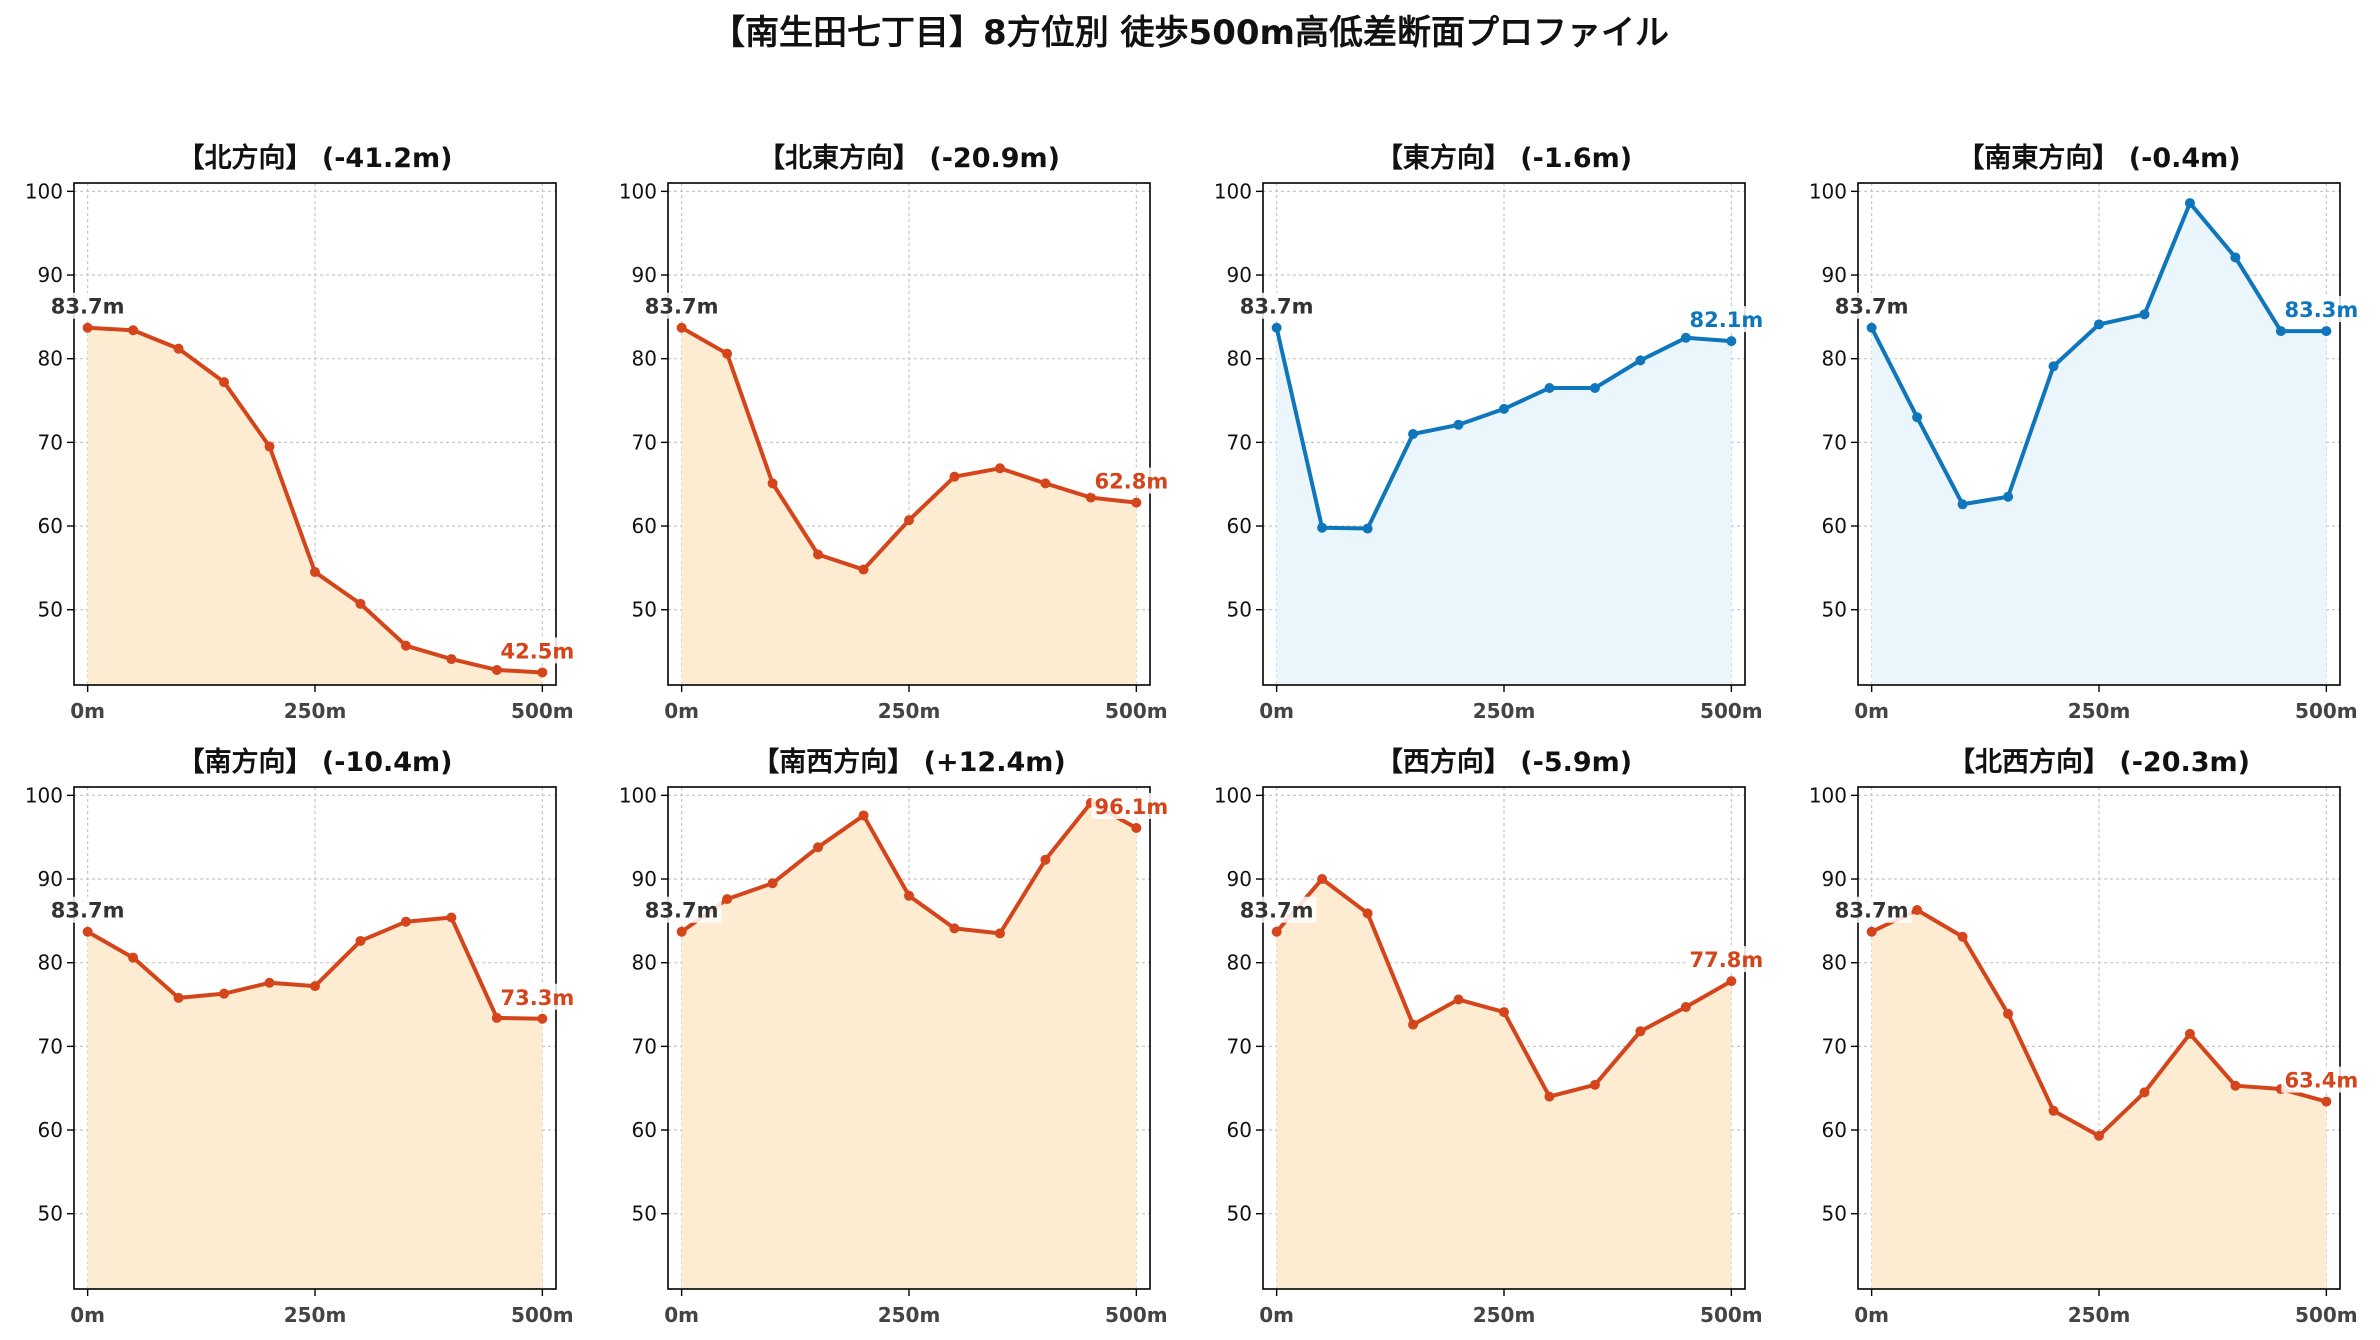 The width and height of the screenshot is (2380, 1340). I want to click on end-elevation-label: 77.8m, so click(1727, 960).